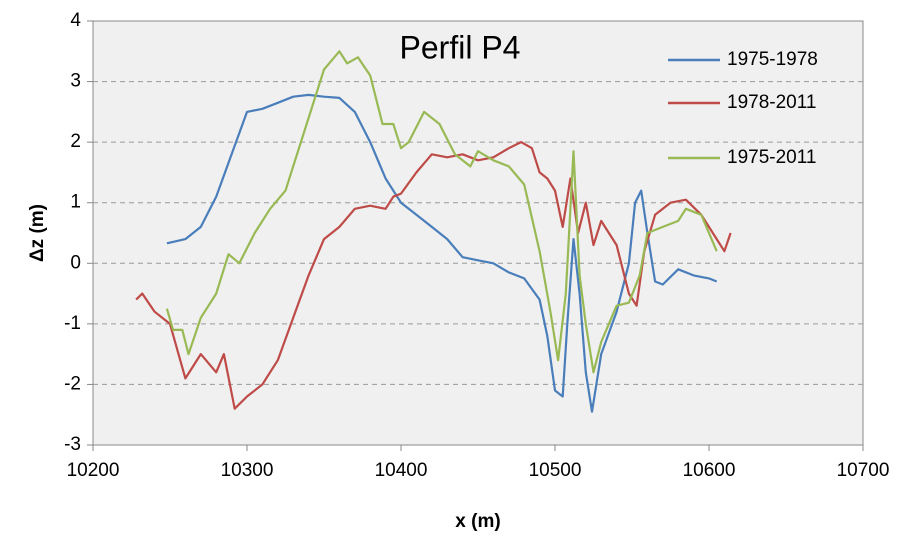 The width and height of the screenshot is (905, 537). I want to click on x-tick-label: 10600, so click(709, 470).